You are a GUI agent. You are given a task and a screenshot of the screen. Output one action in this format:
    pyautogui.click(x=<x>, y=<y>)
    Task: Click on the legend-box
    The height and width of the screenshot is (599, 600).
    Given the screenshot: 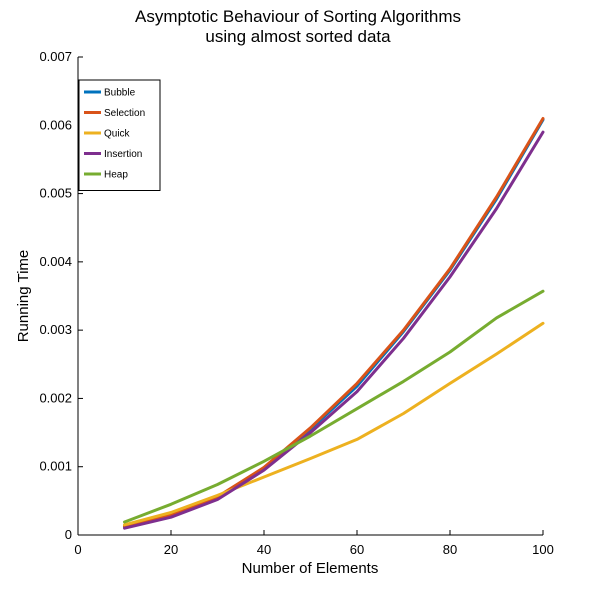 What is the action you would take?
    pyautogui.click(x=119, y=135)
    